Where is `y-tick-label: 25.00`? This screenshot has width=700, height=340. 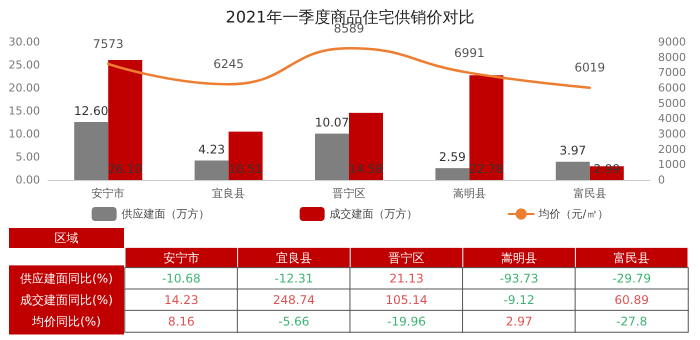
y-tick-label: 25.00 is located at coordinates (24, 65).